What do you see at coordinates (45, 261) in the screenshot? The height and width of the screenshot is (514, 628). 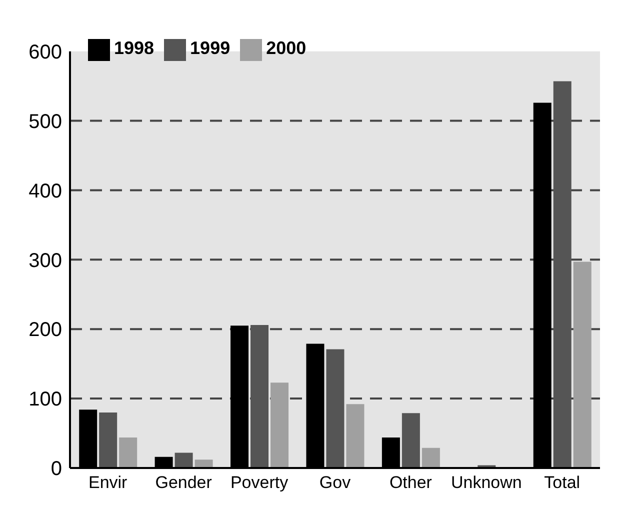 I see `y-tick-label: 300` at bounding box center [45, 261].